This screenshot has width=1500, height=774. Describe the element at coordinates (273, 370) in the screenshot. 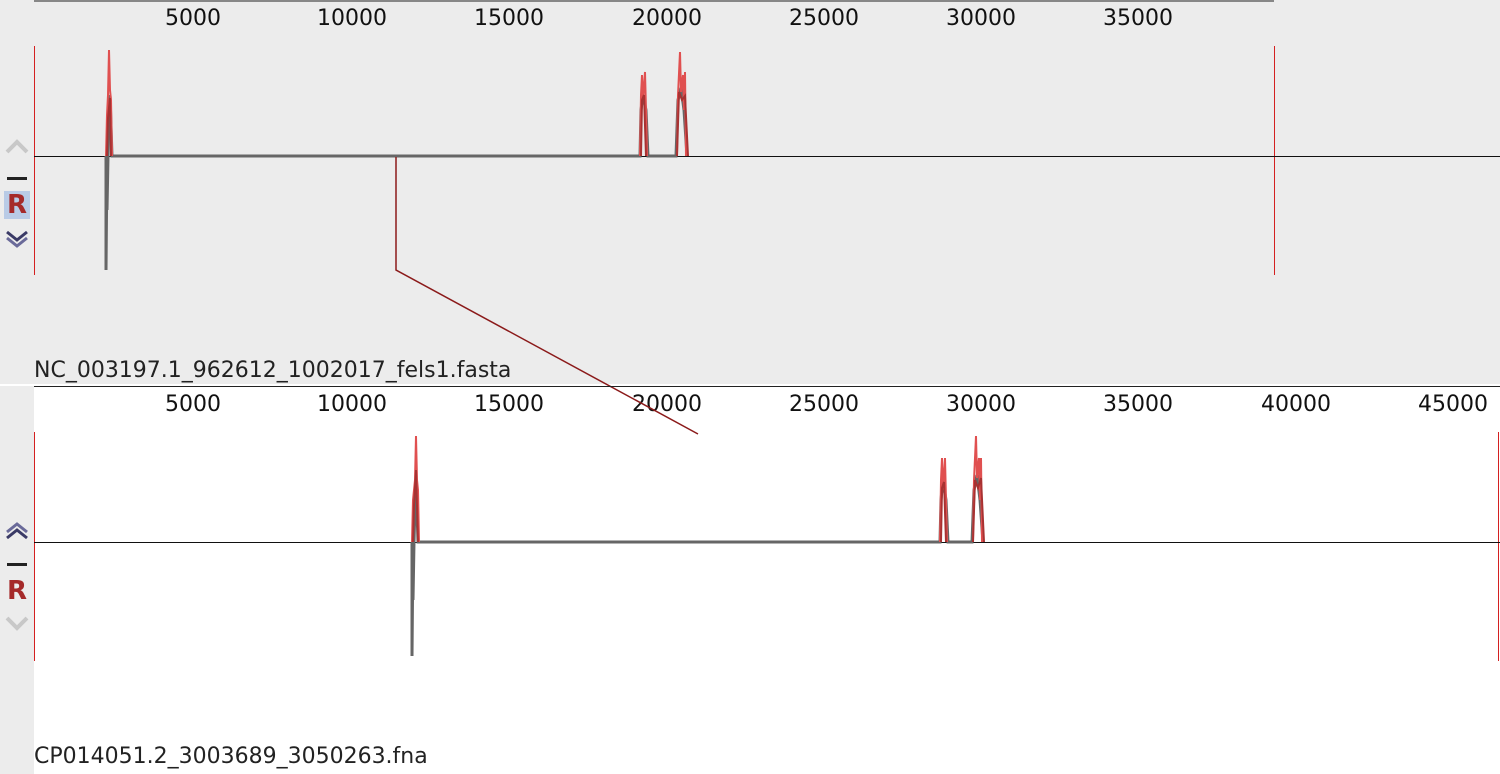

I see `track-1-filename: NC_003197.1_962612_1002017_fels1.fasta` at that location.